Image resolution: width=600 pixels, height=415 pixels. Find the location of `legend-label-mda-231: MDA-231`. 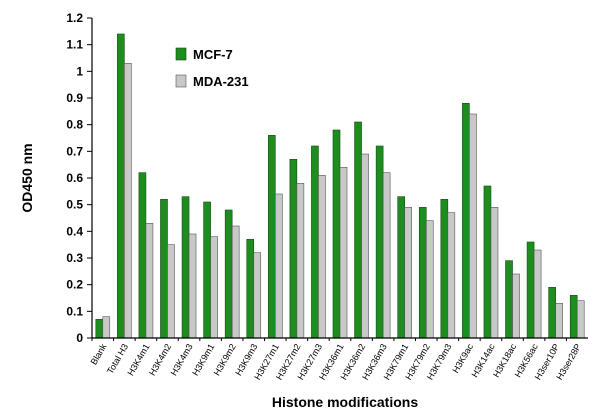

legend-label-mda-231: MDA-231 is located at coordinates (221, 81).